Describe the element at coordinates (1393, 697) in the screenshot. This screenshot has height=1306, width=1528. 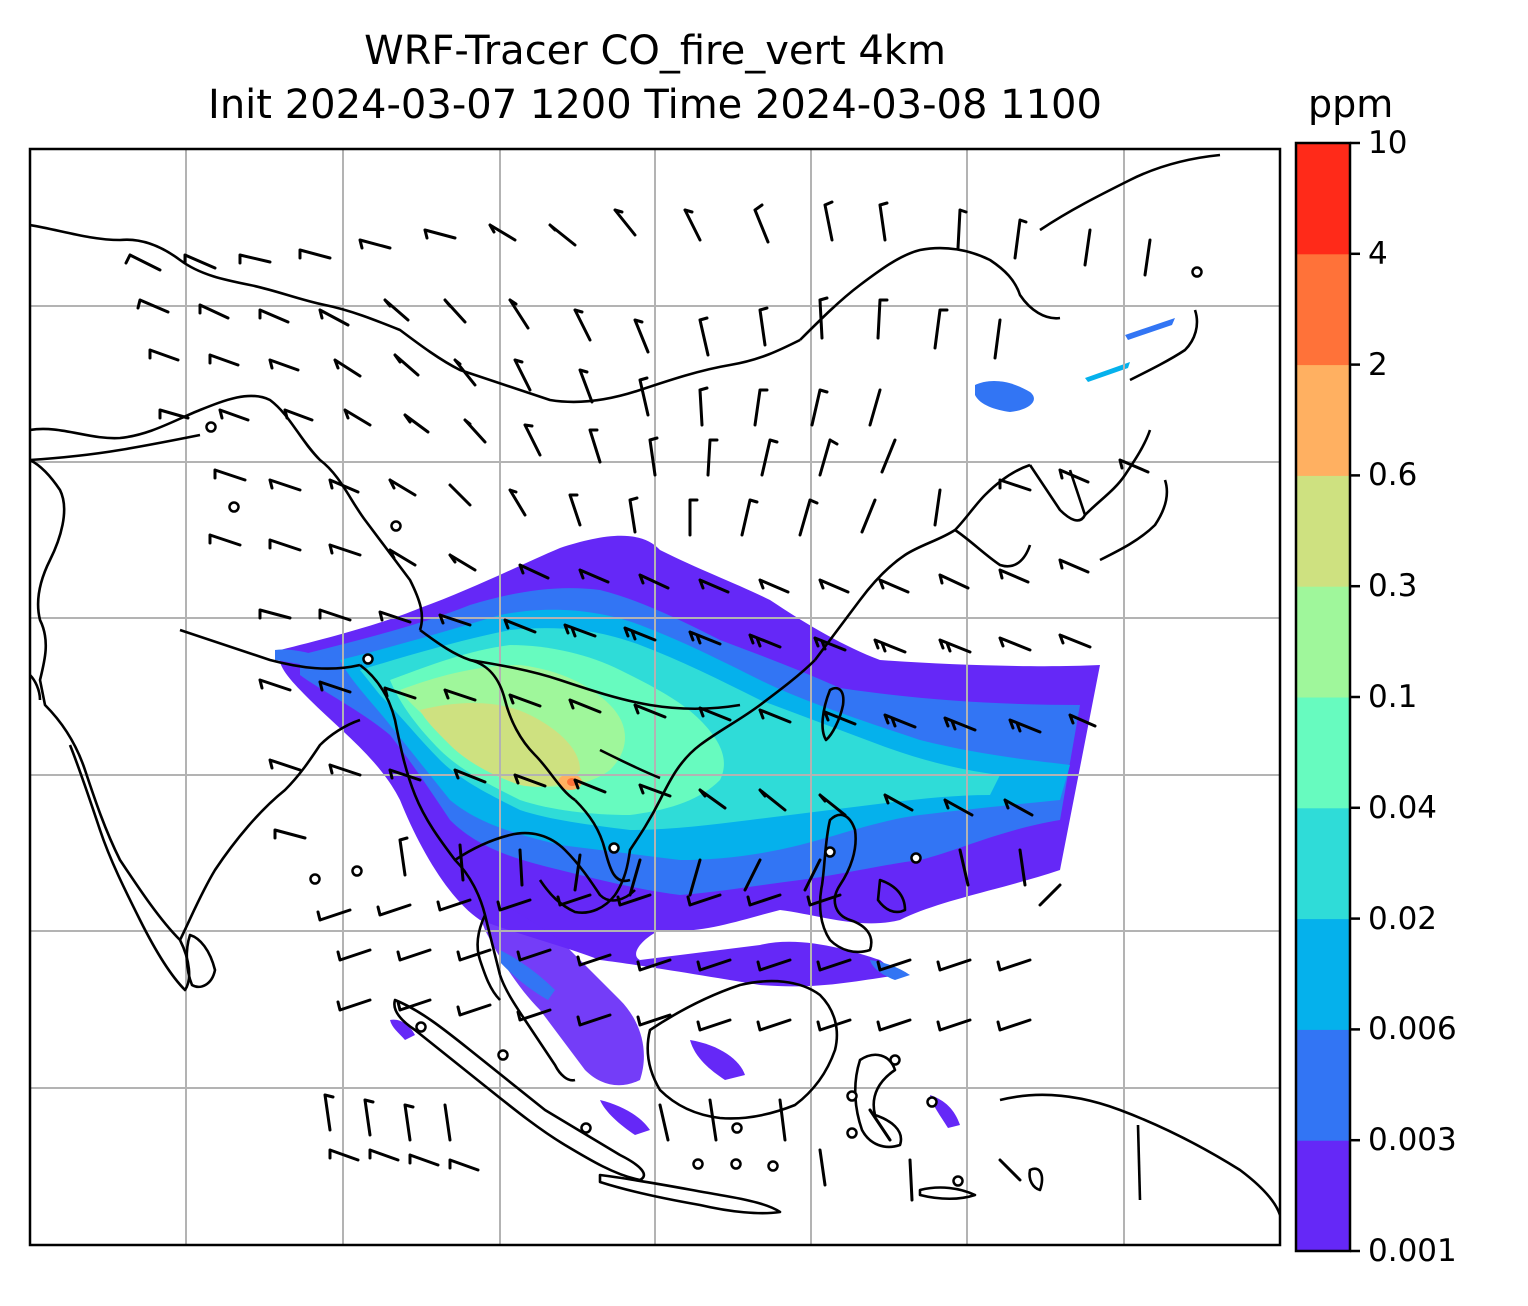
I see `colorbar-tick-label: 0.1` at that location.